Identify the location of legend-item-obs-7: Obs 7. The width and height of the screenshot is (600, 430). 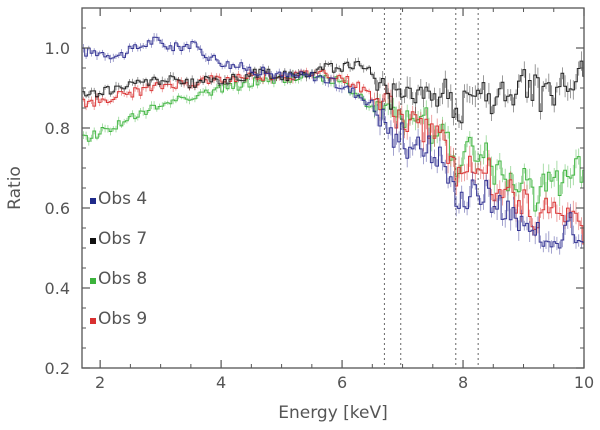
(118, 239).